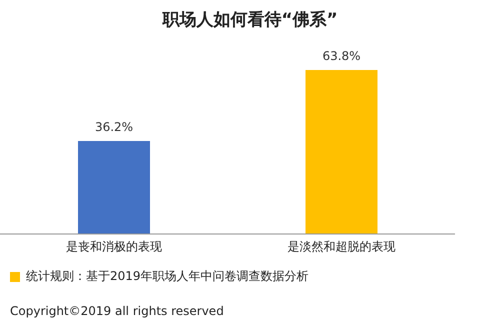 The width and height of the screenshot is (500, 327). I want to click on data-label: 63.8%, so click(341, 56).